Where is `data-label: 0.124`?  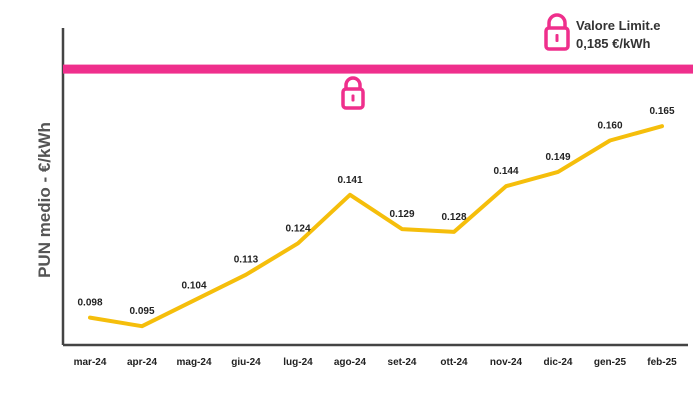
data-label: 0.124 is located at coordinates (297, 228).